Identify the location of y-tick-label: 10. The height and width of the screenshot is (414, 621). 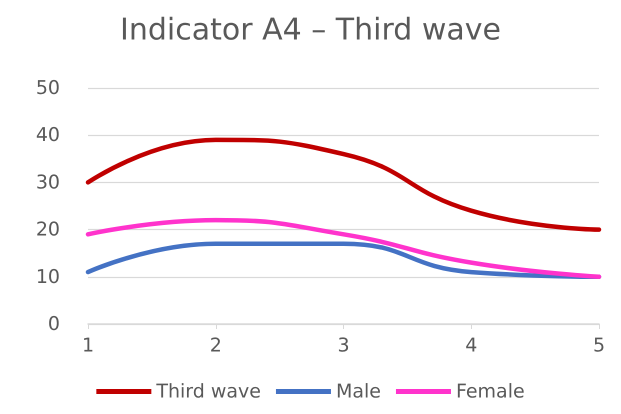
(48, 277).